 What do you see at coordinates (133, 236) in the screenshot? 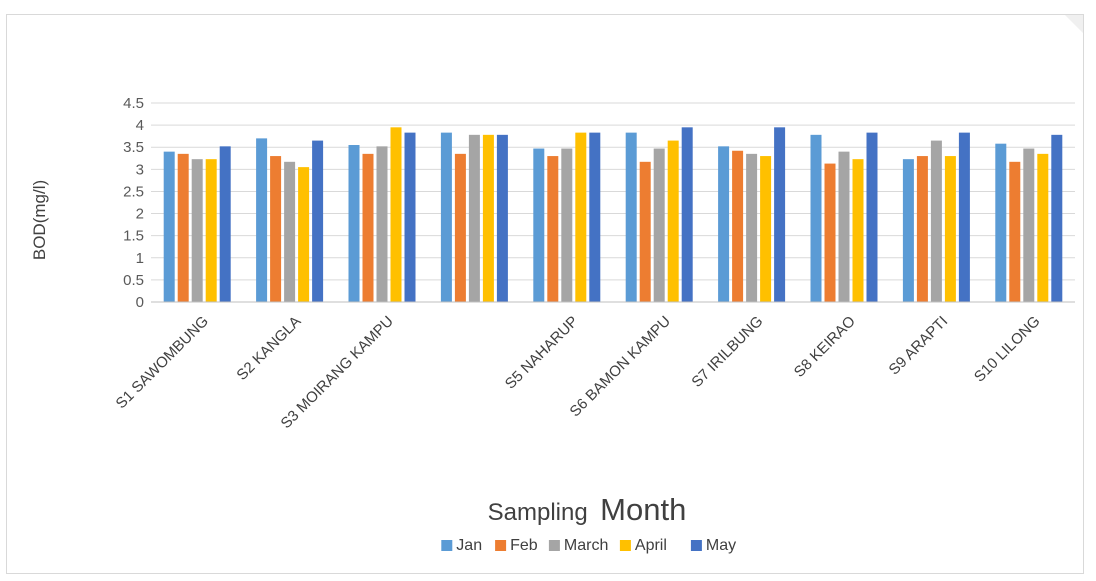
I see `y-tick-label: 1.5` at bounding box center [133, 236].